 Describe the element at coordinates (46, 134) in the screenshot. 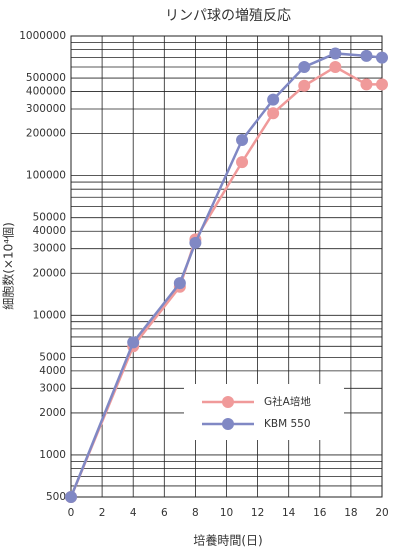

I see `y-tick-label: 200000` at that location.